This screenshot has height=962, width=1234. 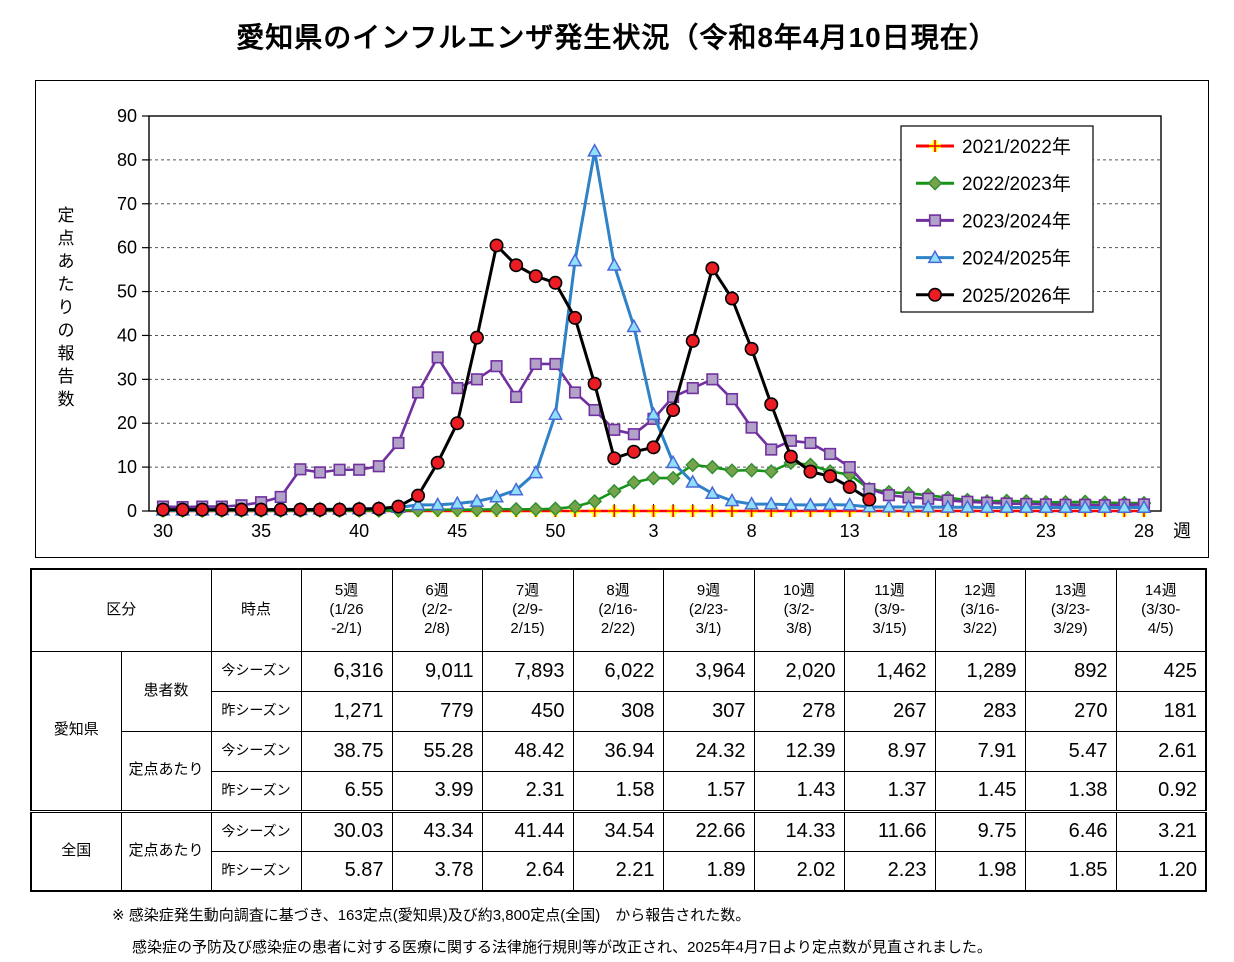 What do you see at coordinates (799, 791) in the screenshot?
I see `value-cell: 1.43` at bounding box center [799, 791].